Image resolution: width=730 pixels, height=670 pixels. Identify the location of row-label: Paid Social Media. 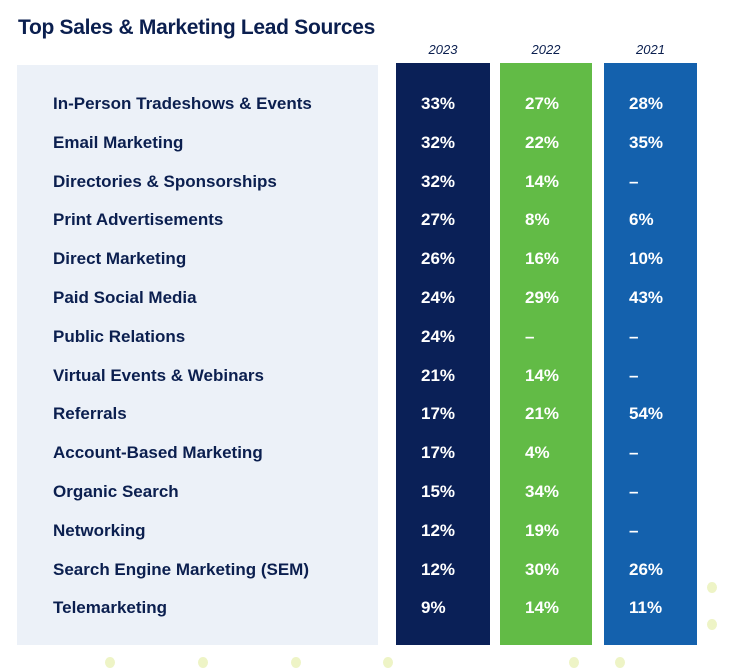
(125, 297).